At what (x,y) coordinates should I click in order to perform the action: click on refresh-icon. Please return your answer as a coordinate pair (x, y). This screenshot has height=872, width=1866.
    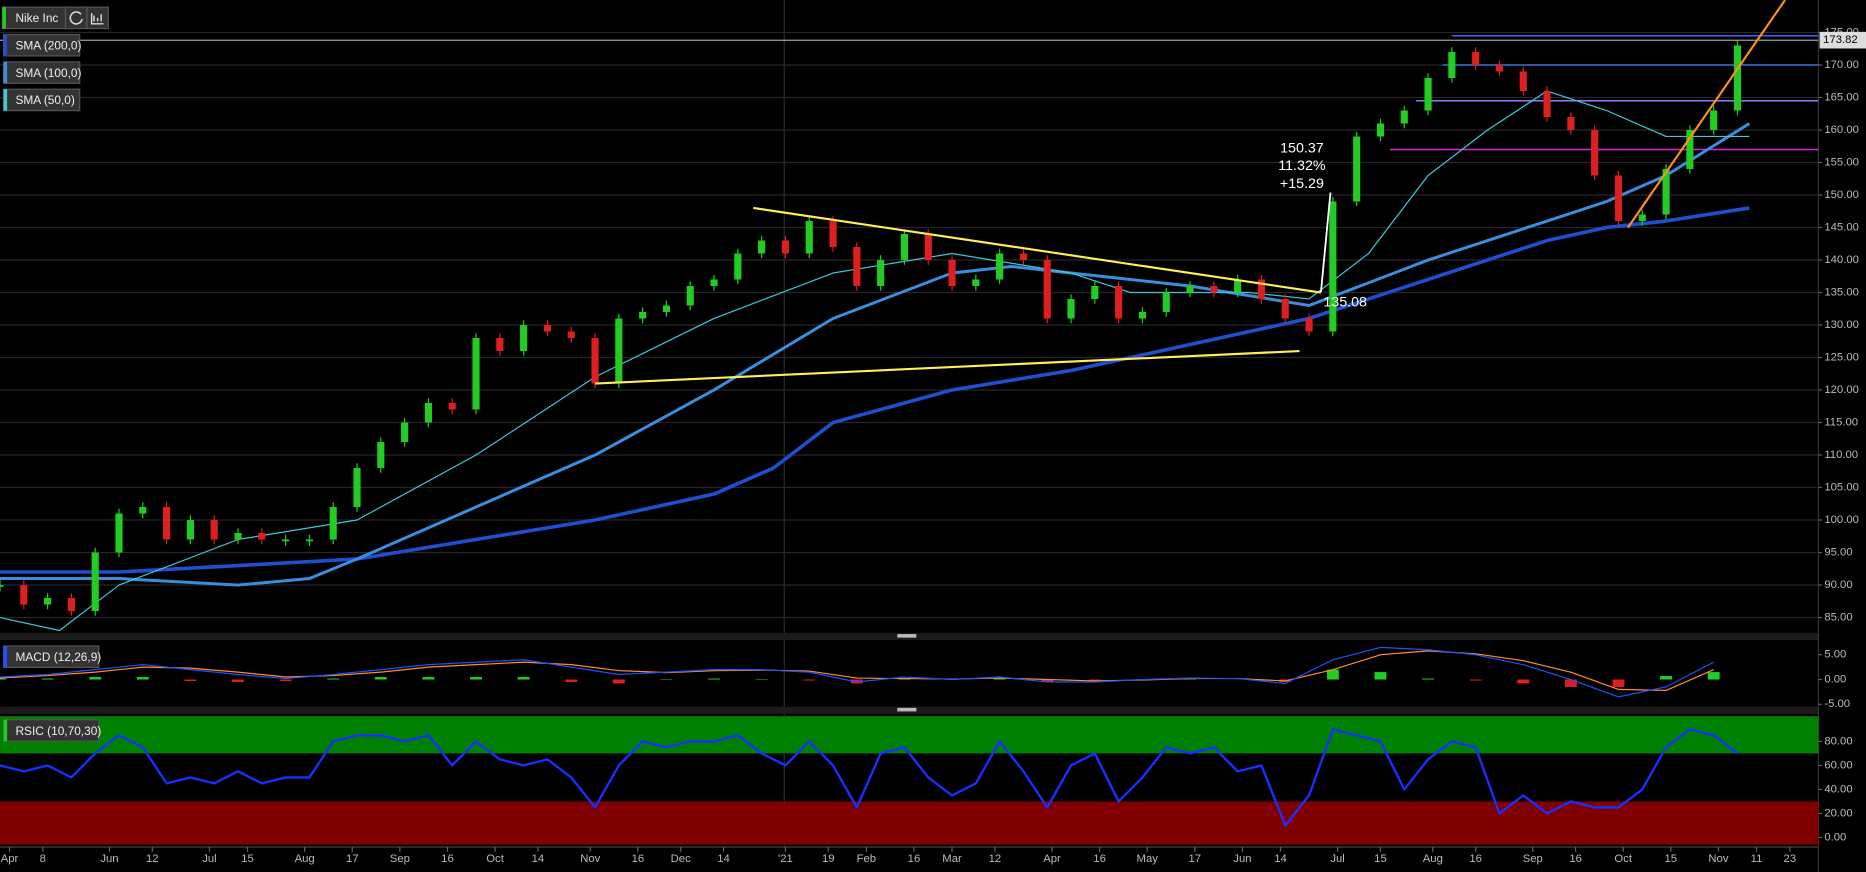
    Looking at the image, I should click on (76, 18).